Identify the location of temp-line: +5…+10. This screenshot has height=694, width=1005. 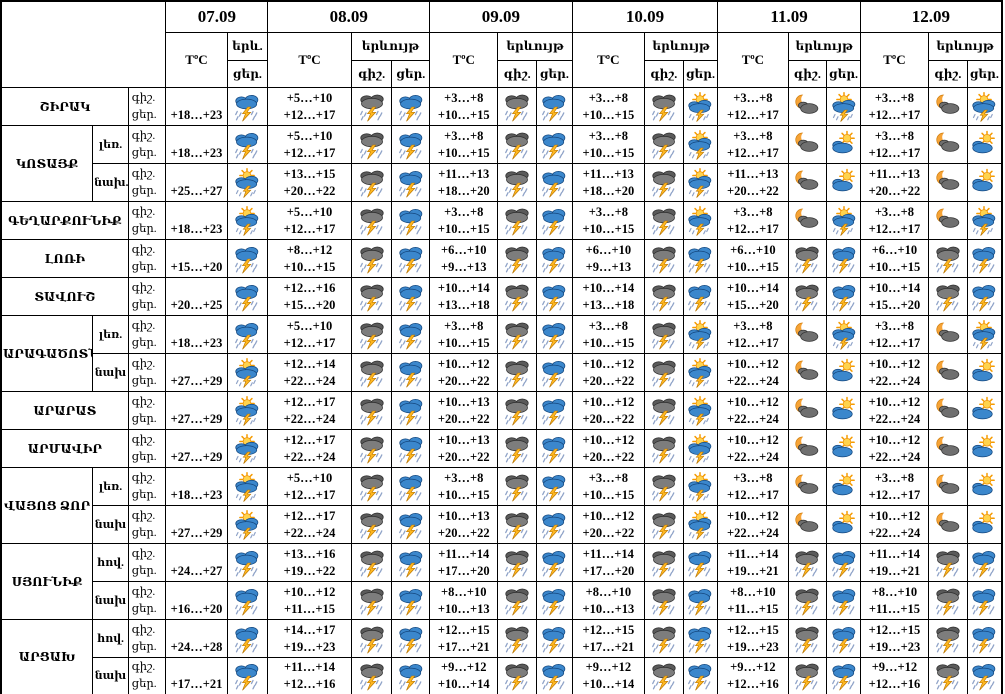
(309, 211).